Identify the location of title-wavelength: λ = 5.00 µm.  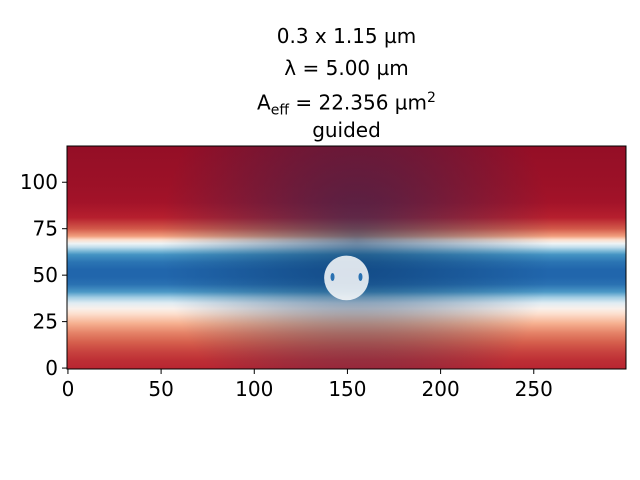
(346, 68).